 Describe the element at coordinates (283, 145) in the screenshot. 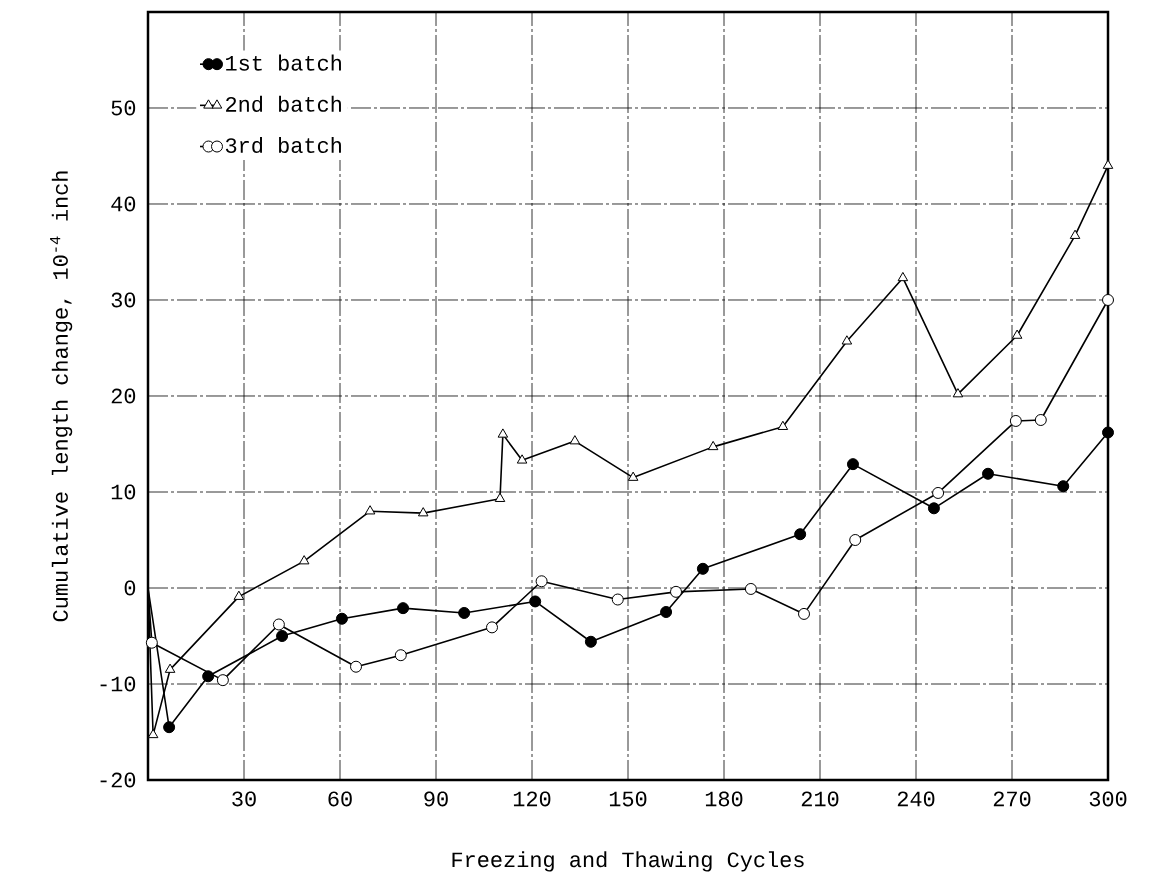

I see `legend-label: 3rd batch` at that location.